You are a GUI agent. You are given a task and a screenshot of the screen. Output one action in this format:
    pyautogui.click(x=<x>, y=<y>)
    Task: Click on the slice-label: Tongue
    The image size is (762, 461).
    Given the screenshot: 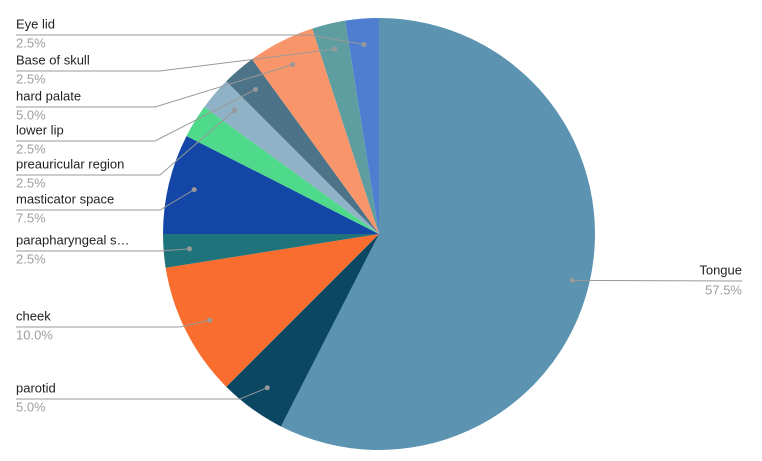 What is the action you would take?
    pyautogui.click(x=720, y=269)
    